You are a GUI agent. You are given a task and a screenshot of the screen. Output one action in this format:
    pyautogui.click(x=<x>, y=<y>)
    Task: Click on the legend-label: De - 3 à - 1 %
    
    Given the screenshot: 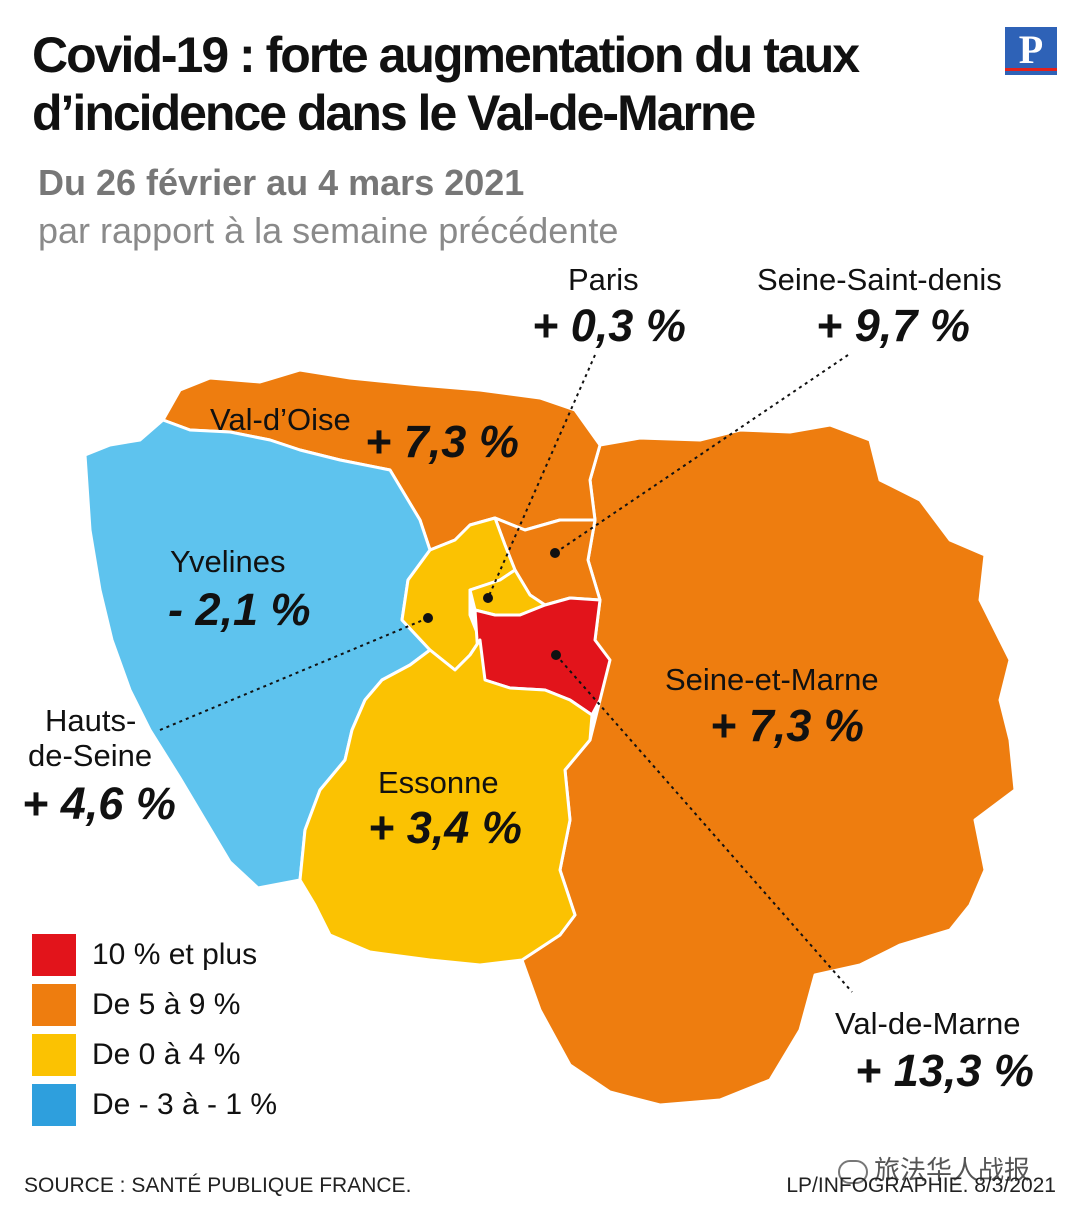 What is the action you would take?
    pyautogui.click(x=185, y=1104)
    